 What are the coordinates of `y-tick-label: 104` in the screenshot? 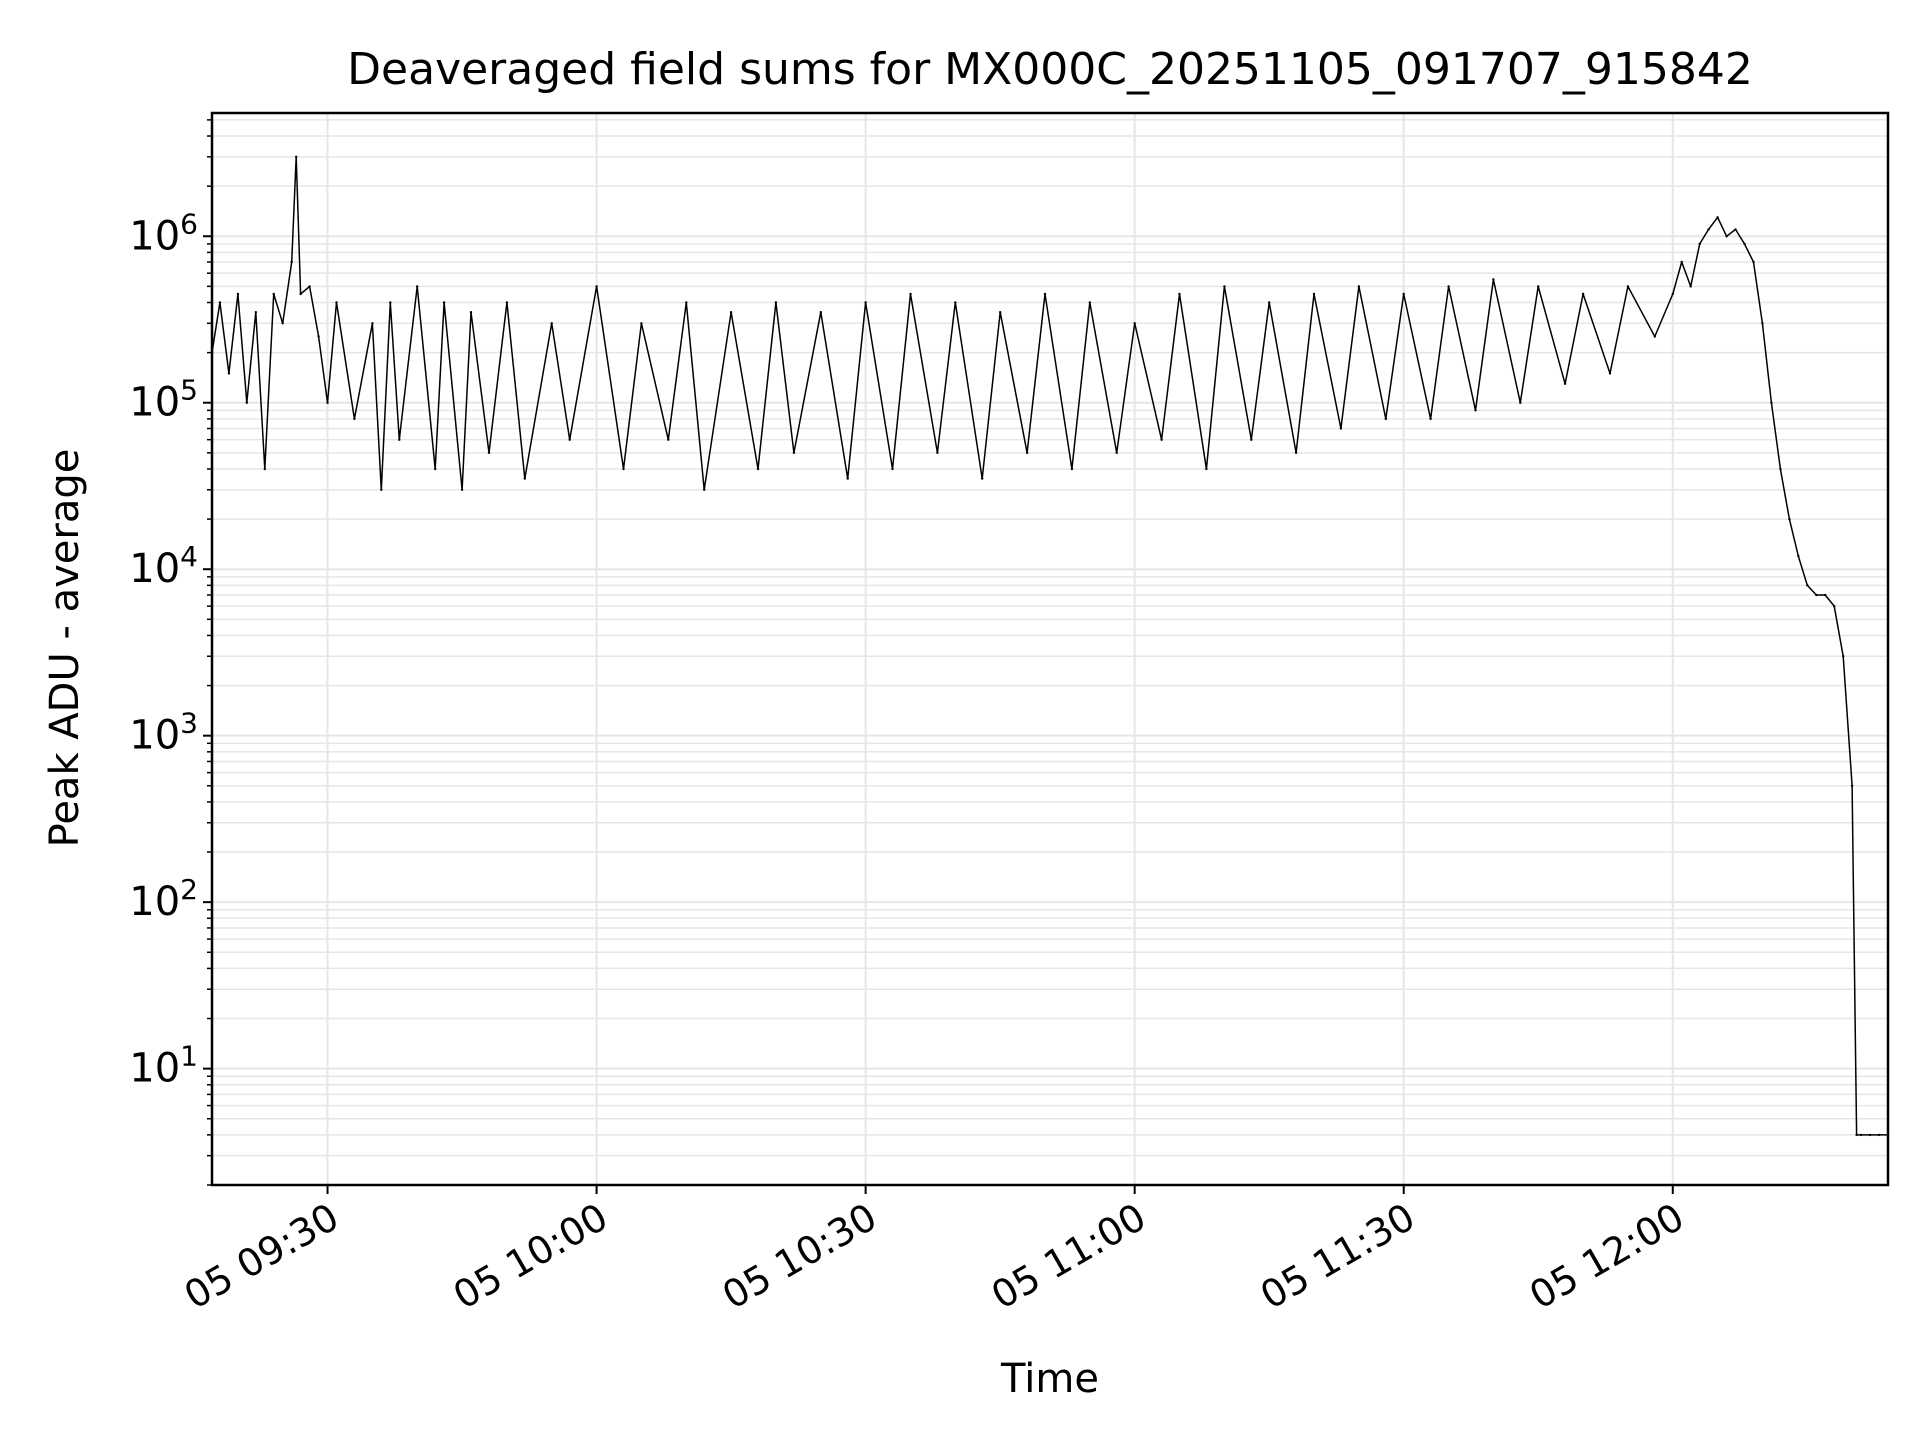 It's located at (163, 566).